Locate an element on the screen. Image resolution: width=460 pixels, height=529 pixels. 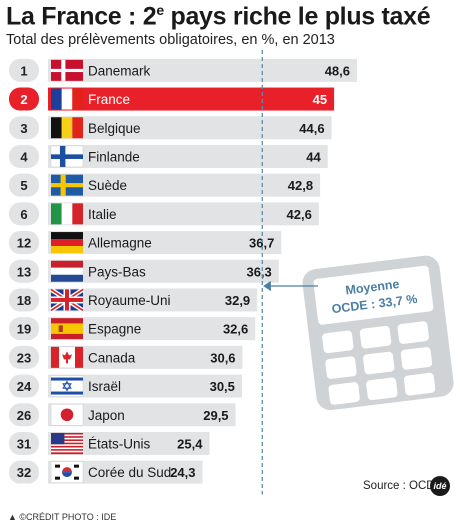
finland-flag is located at coordinates (67, 156).